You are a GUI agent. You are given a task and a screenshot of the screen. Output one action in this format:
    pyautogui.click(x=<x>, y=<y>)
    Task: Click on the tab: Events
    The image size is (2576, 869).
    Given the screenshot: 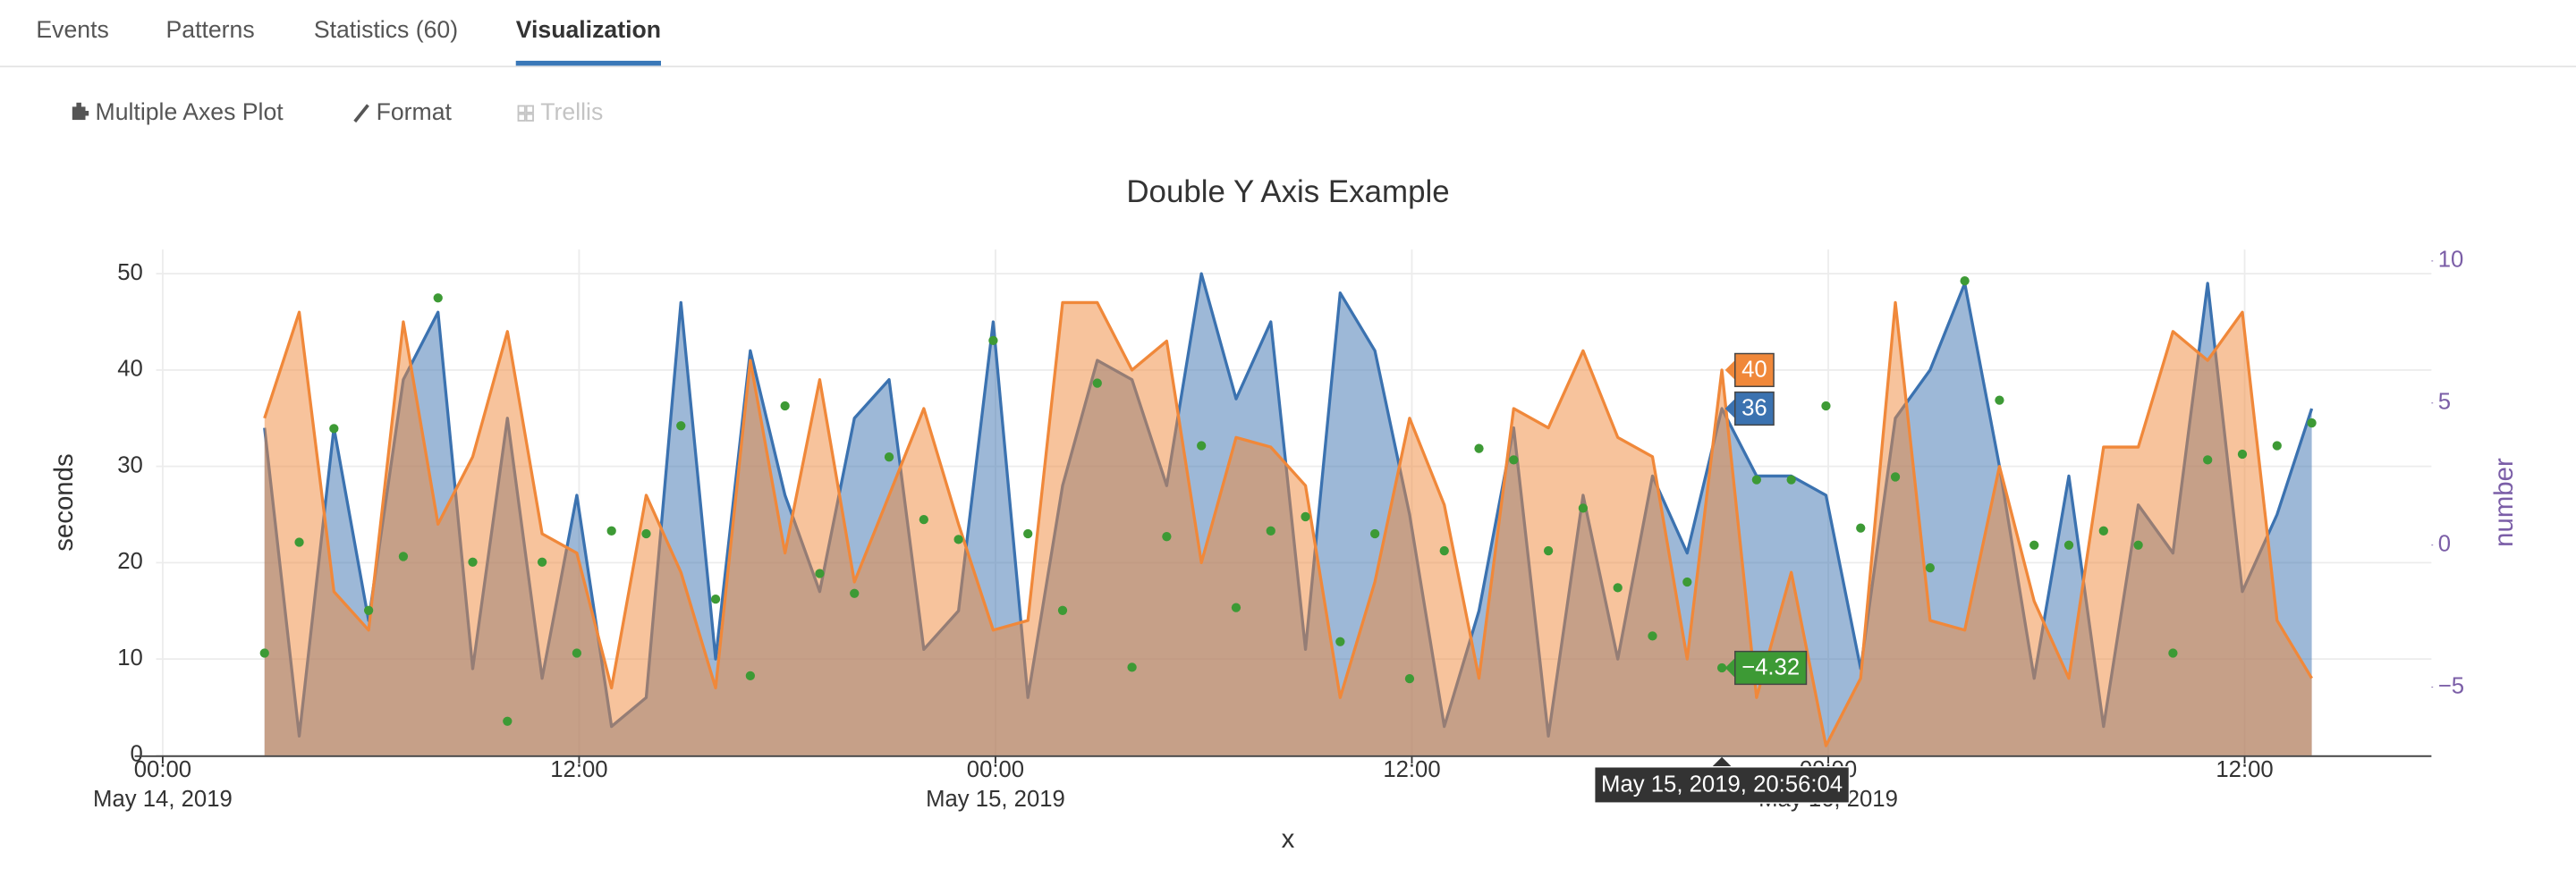 What is the action you would take?
    pyautogui.click(x=72, y=29)
    